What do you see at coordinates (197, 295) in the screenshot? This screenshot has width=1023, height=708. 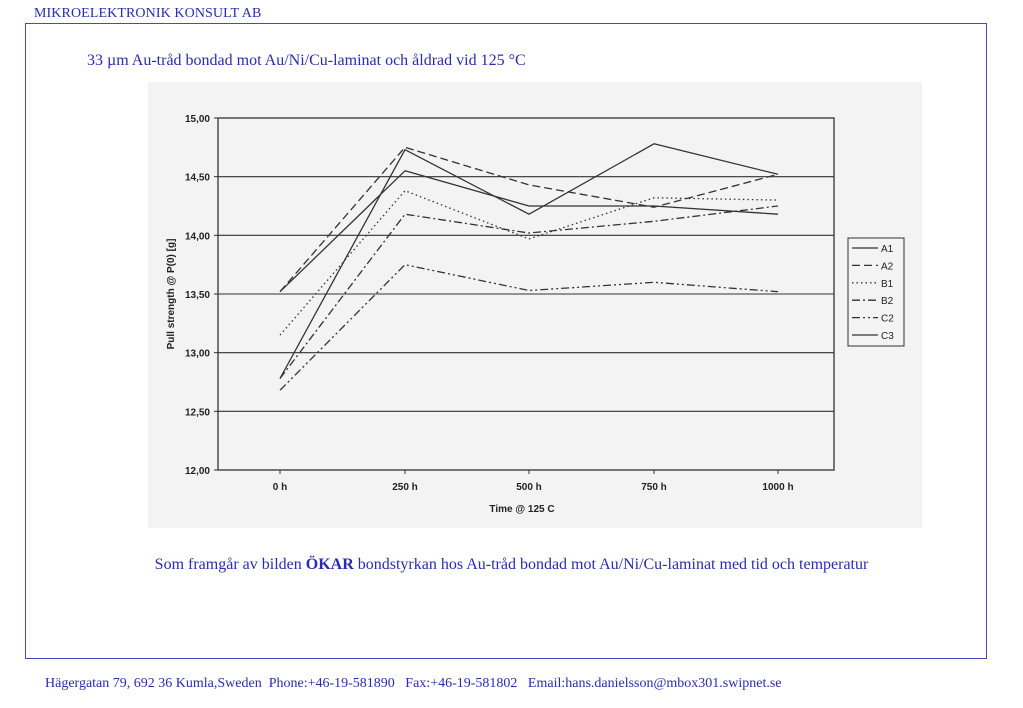 I see `y-tick-label: 13,50` at bounding box center [197, 295].